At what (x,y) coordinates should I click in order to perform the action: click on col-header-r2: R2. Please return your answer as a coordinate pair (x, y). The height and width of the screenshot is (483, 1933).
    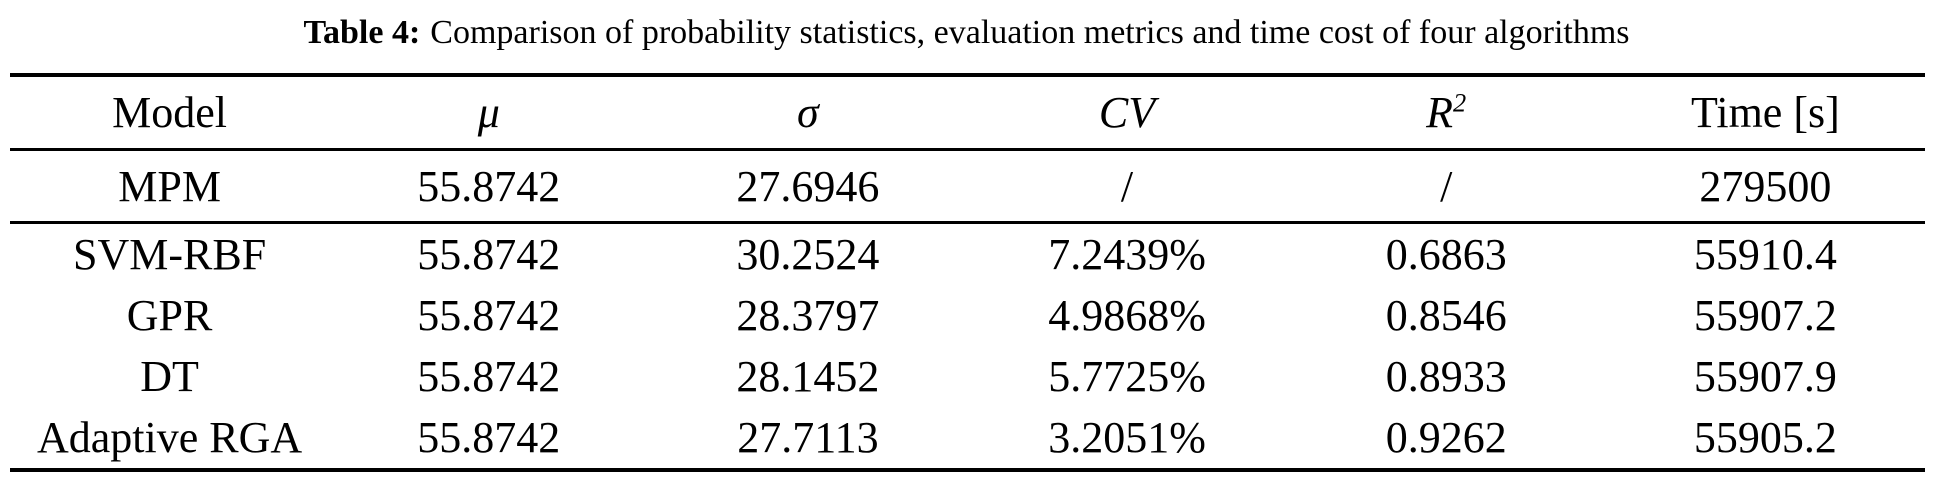
    Looking at the image, I should click on (1446, 113).